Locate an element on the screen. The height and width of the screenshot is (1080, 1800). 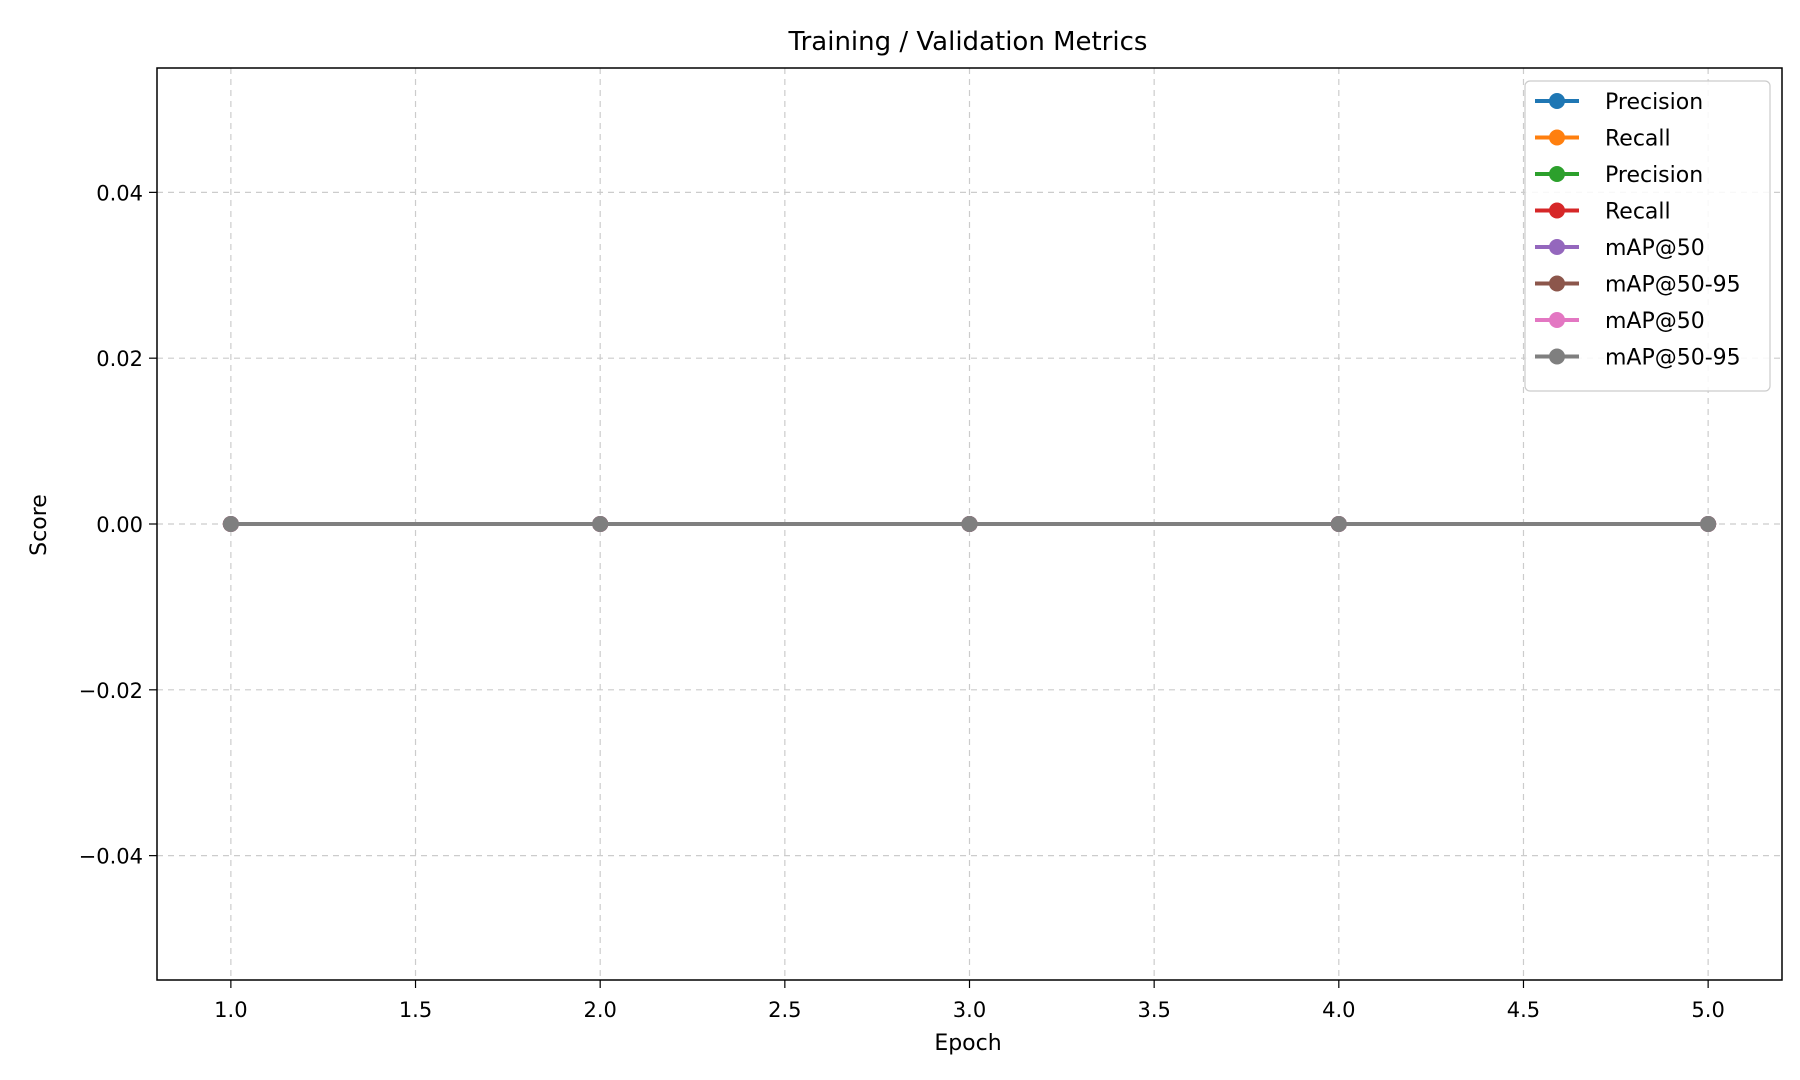
y-tick-label: 0.02 is located at coordinates (119, 359).